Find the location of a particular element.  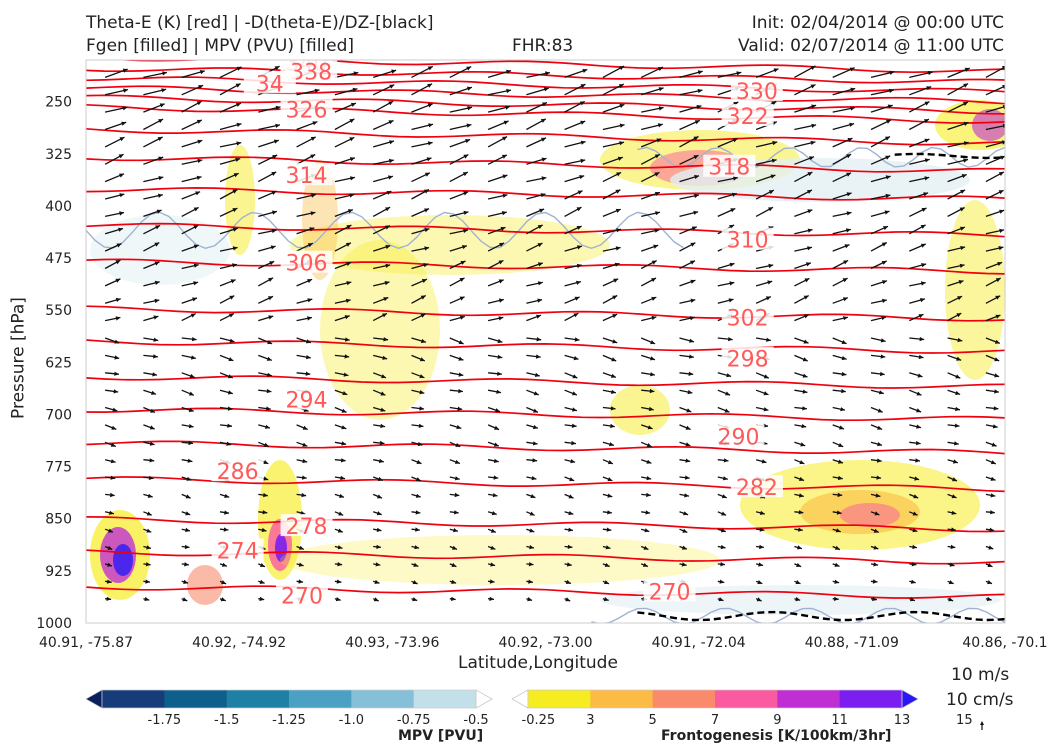

title-line-2: Fgen [filled] | MPV (PVU) [filled] is located at coordinates (220, 46).